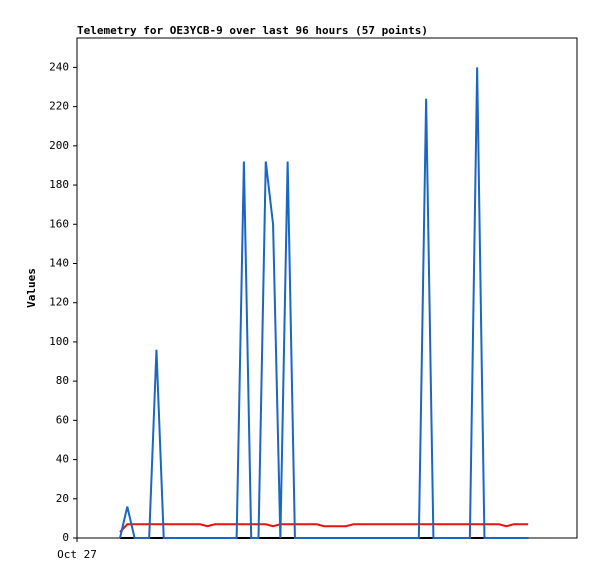 This screenshot has height=583, width=597. Describe the element at coordinates (59, 302) in the screenshot. I see `y-tick-label: 120` at that location.